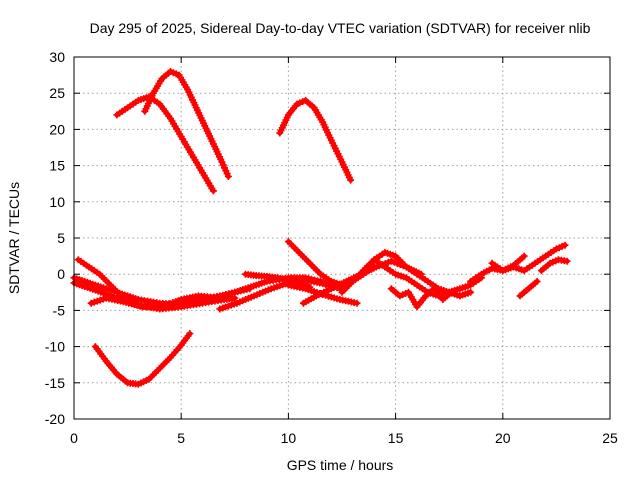  What do you see at coordinates (61, 274) in the screenshot?
I see `y-tick-label: 0` at bounding box center [61, 274].